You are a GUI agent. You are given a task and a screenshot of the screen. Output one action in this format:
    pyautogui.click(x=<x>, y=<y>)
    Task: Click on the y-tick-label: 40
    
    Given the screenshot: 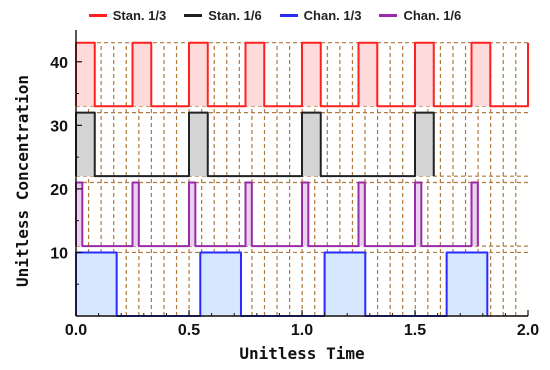 What is the action you would take?
    pyautogui.click(x=59, y=63)
    